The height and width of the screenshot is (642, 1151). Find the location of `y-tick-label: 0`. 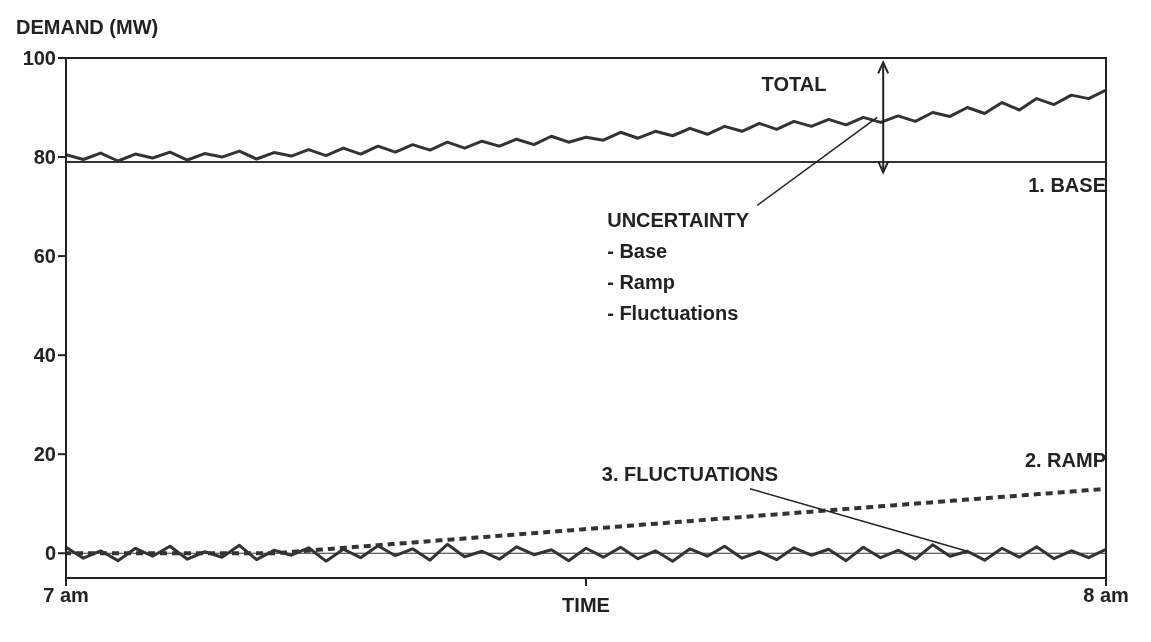

y-tick-label: 0 is located at coordinates (50, 553).